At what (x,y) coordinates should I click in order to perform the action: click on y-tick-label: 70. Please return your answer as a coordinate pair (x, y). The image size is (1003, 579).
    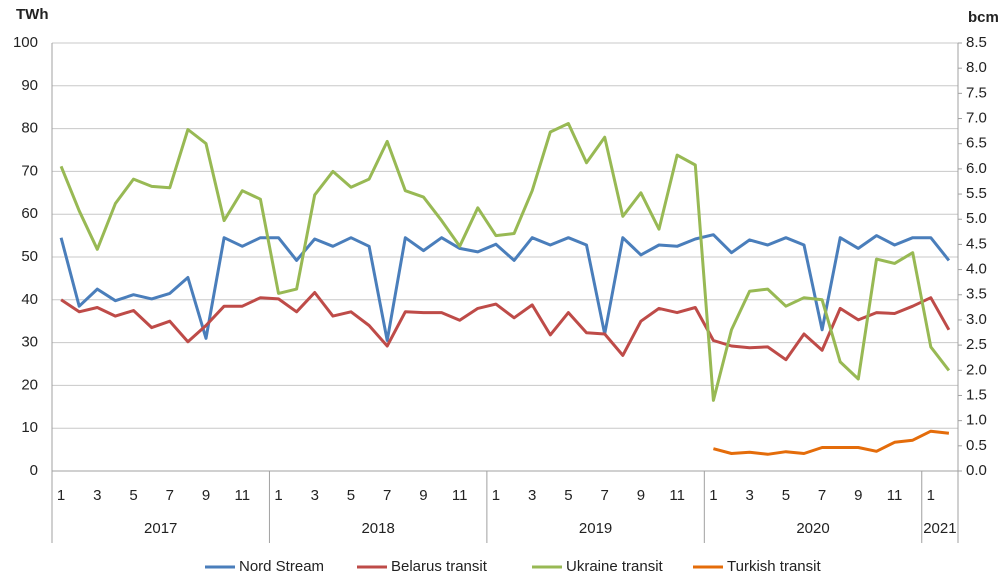
    Looking at the image, I should click on (29, 170).